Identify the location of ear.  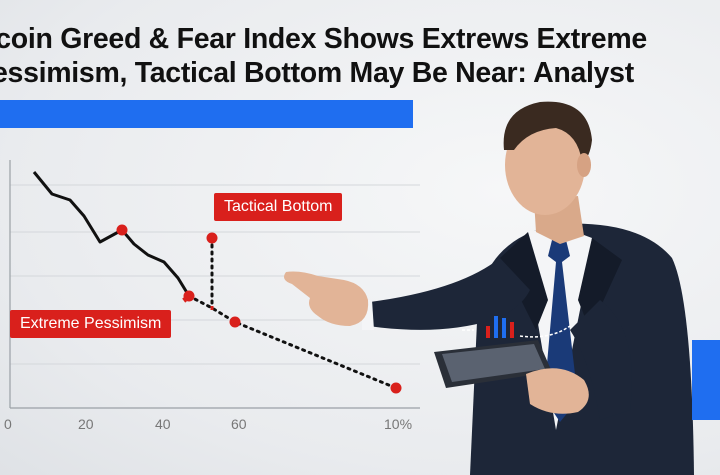
(584, 165).